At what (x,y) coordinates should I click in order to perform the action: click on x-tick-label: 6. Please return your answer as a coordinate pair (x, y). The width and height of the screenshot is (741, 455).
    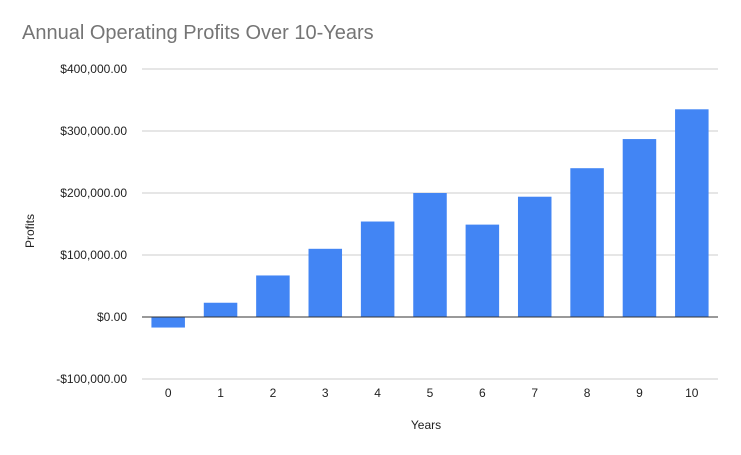
    Looking at the image, I should click on (482, 393).